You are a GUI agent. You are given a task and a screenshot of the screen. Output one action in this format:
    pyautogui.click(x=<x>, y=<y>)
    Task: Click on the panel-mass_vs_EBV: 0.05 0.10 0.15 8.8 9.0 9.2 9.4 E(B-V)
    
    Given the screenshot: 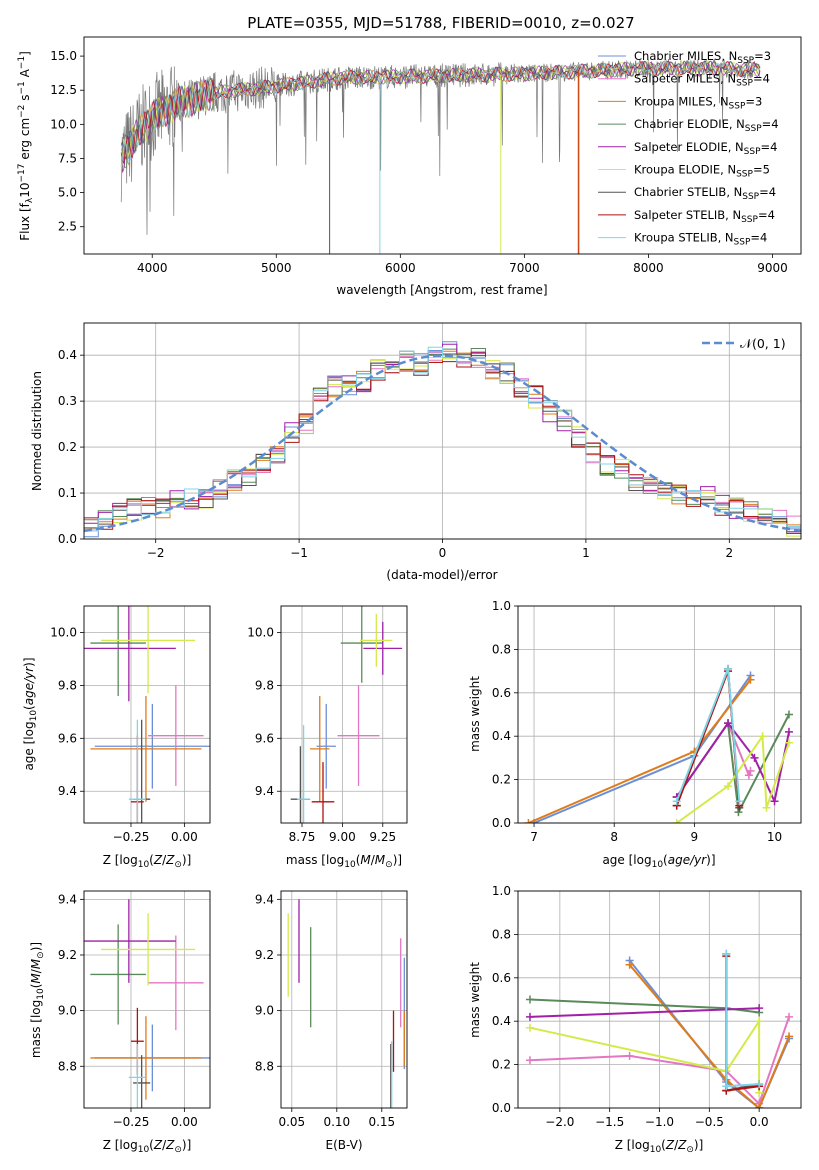 What is the action you would take?
    pyautogui.click(x=331, y=1021)
    